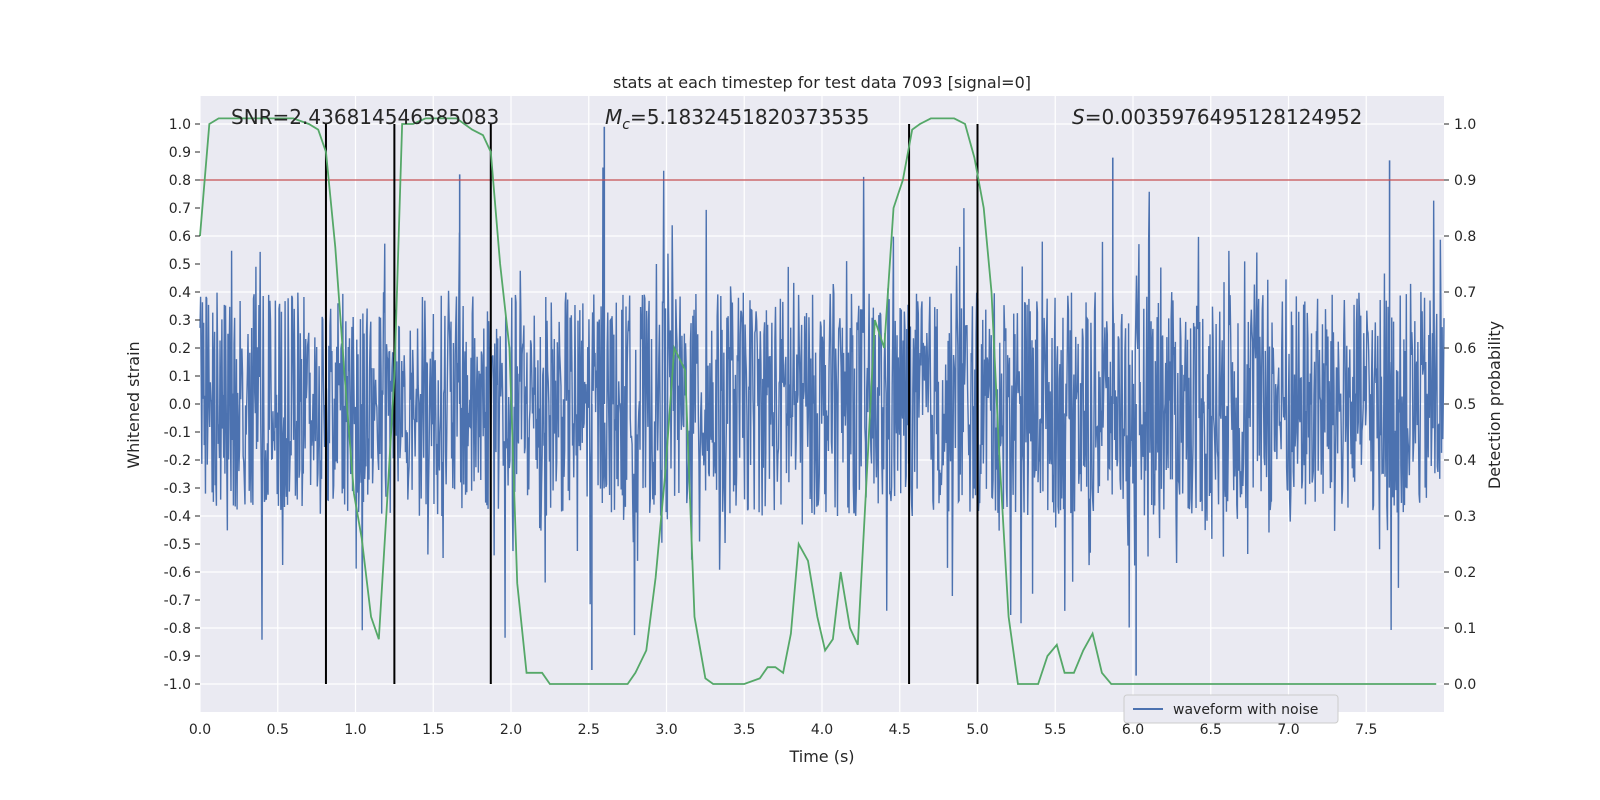  What do you see at coordinates (1245, 710) in the screenshot?
I see `legend-label: waveform with noise` at bounding box center [1245, 710].